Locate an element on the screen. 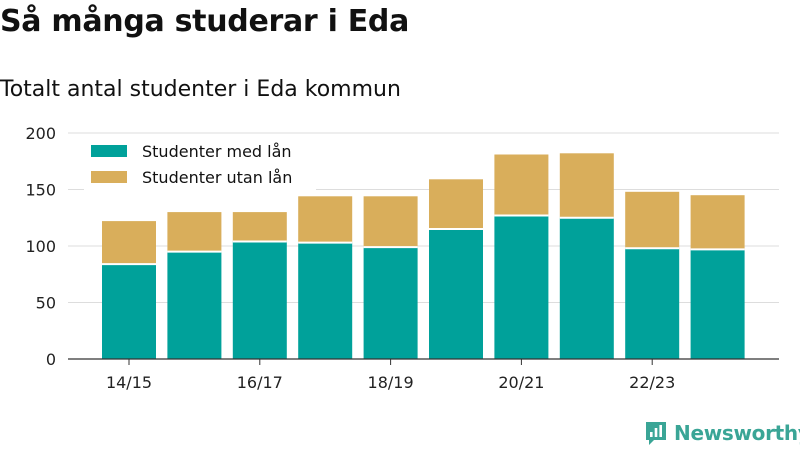 The image size is (800, 450). chart-title: Så många studerar i Eda is located at coordinates (205, 21).